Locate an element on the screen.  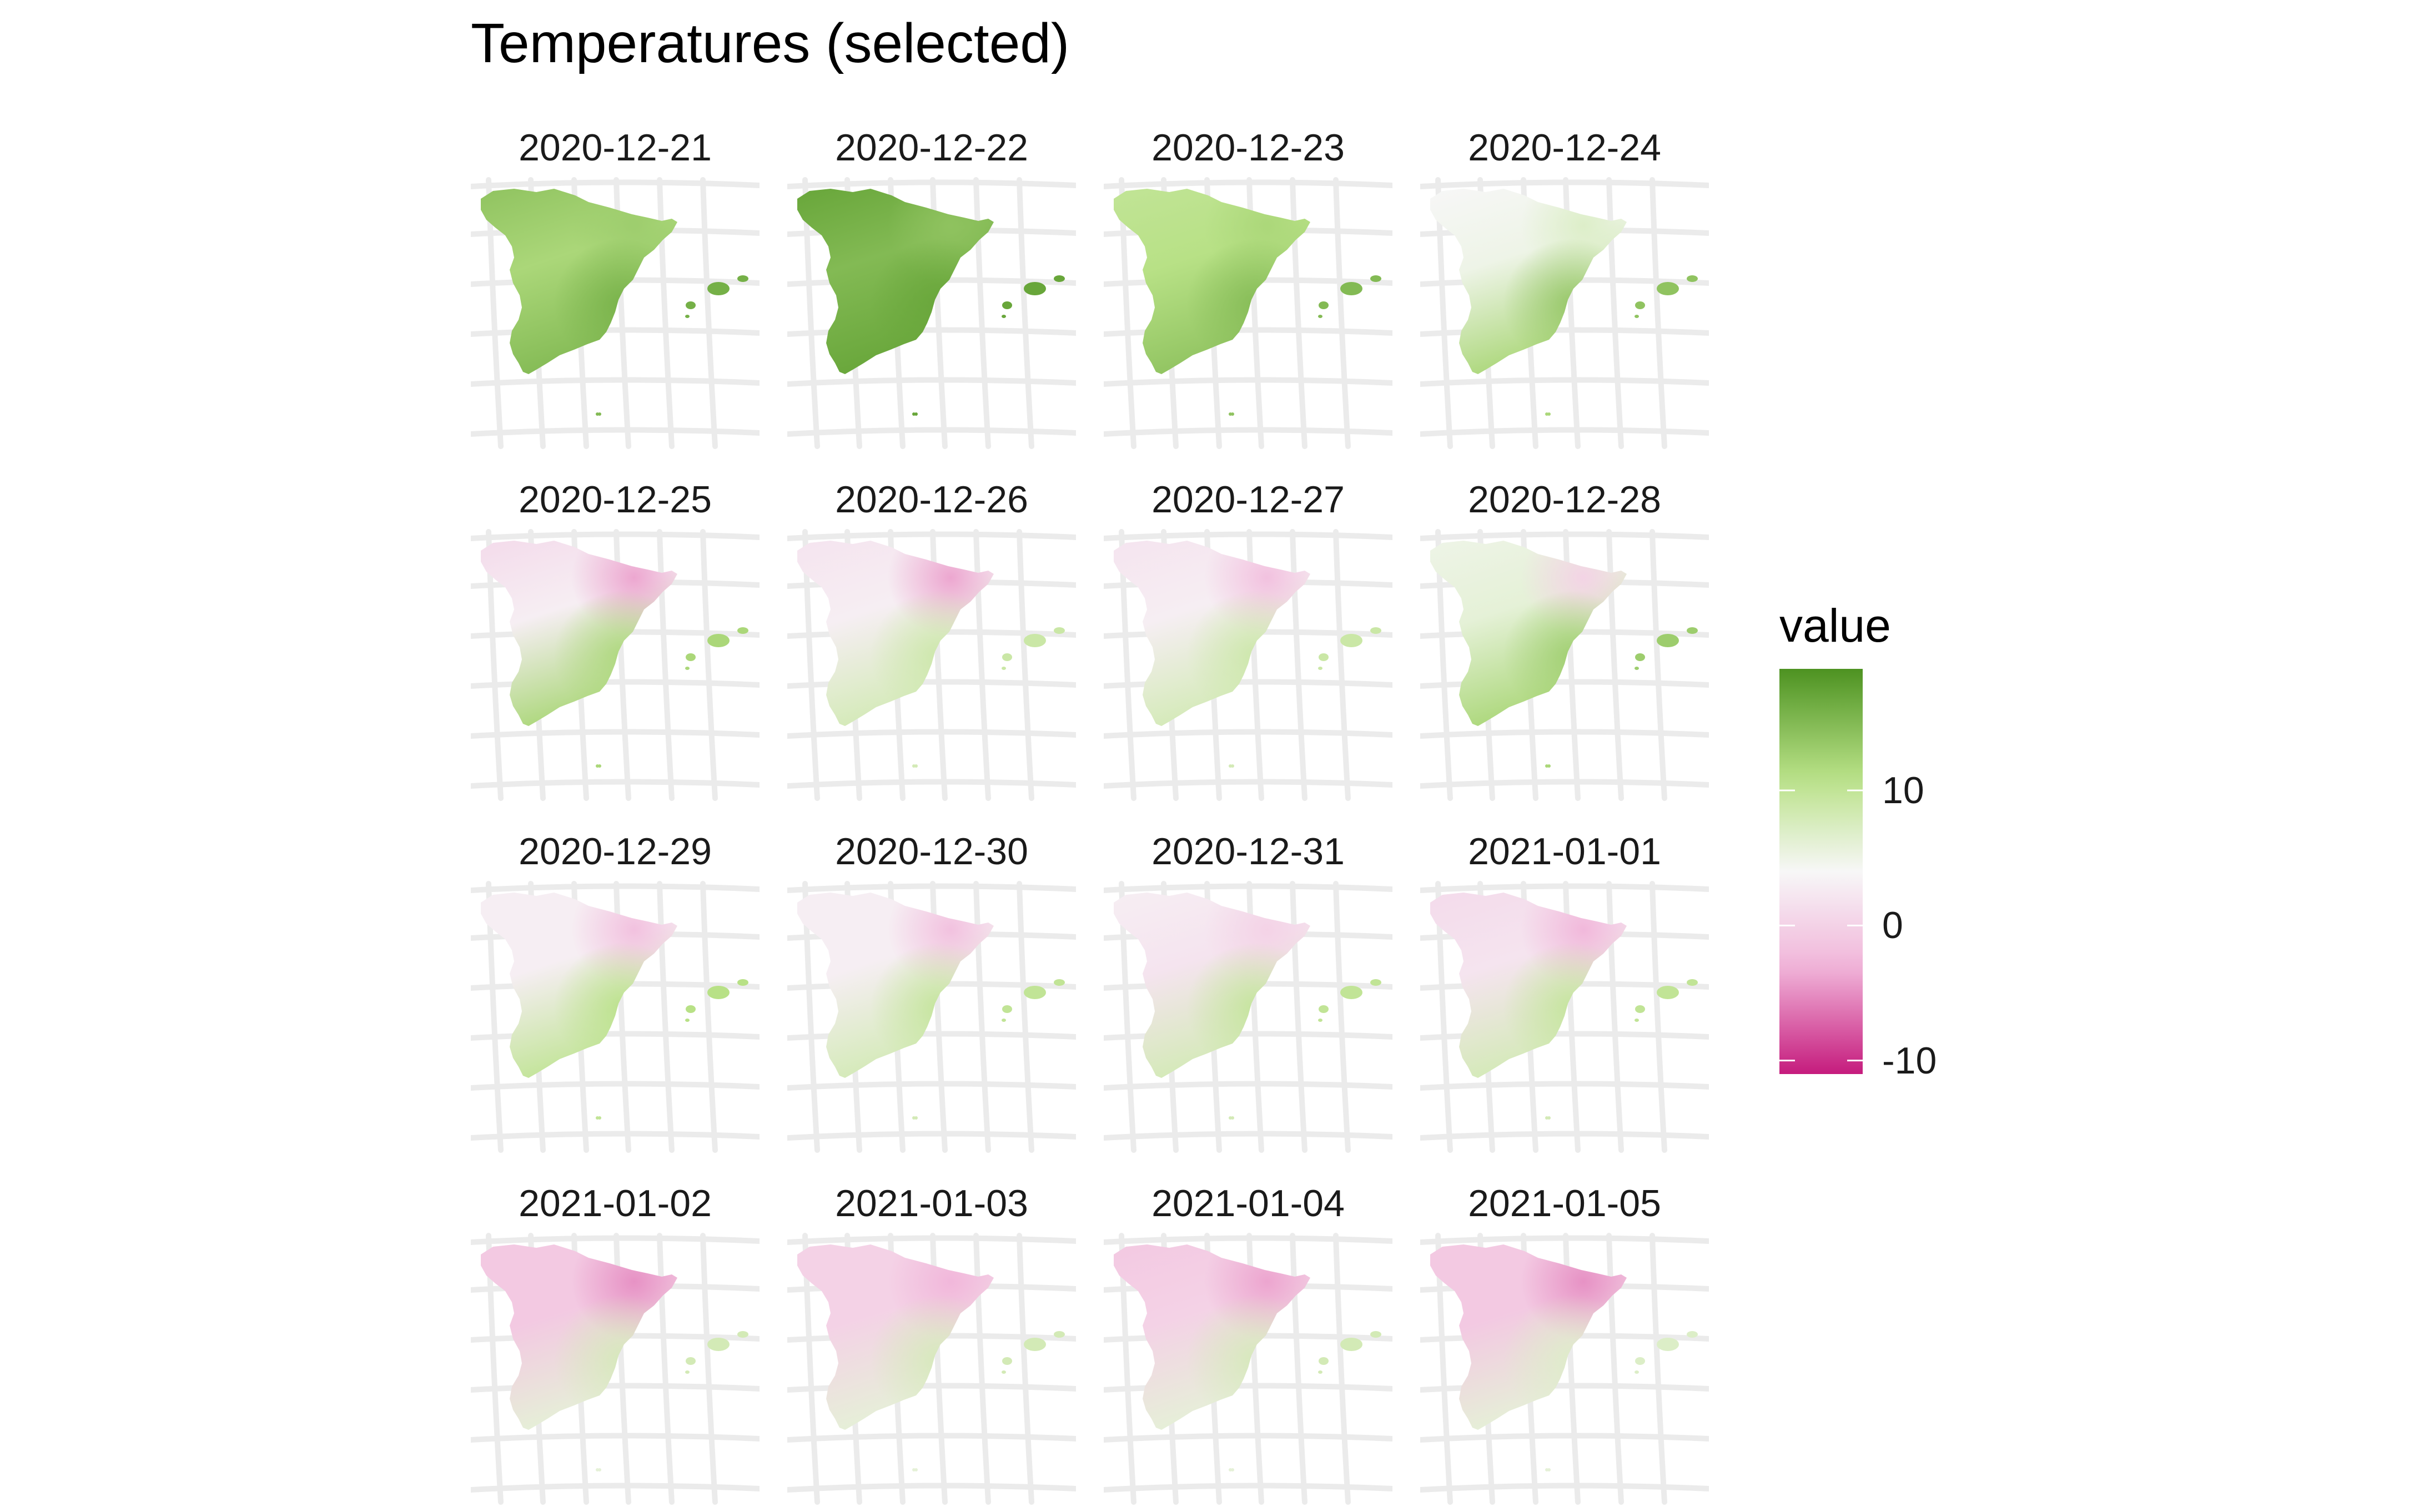
map-panel: 2020-12-24 is located at coordinates (1565, 292).